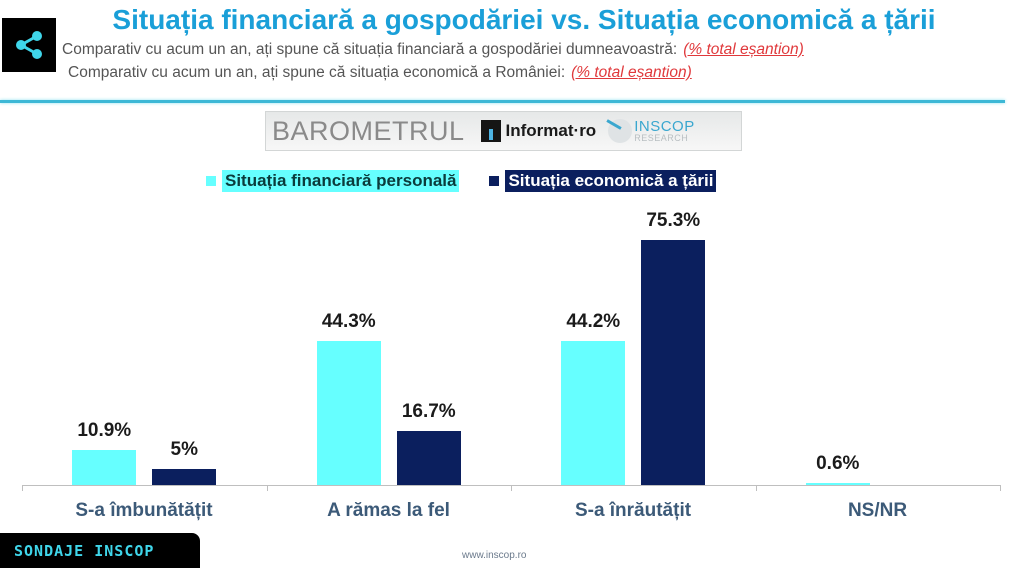  Describe the element at coordinates (341, 181) in the screenshot. I see `legend-label-personal: Situația financiară personală` at that location.